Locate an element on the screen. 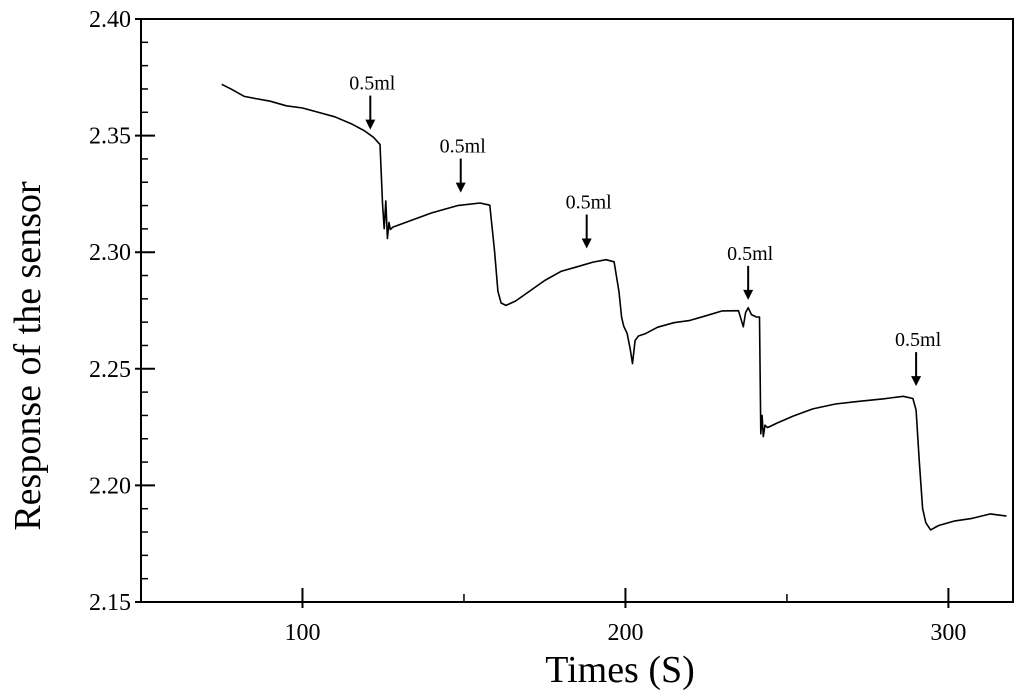 The image size is (1024, 700). x-axis-title: Times (S) is located at coordinates (620, 670).